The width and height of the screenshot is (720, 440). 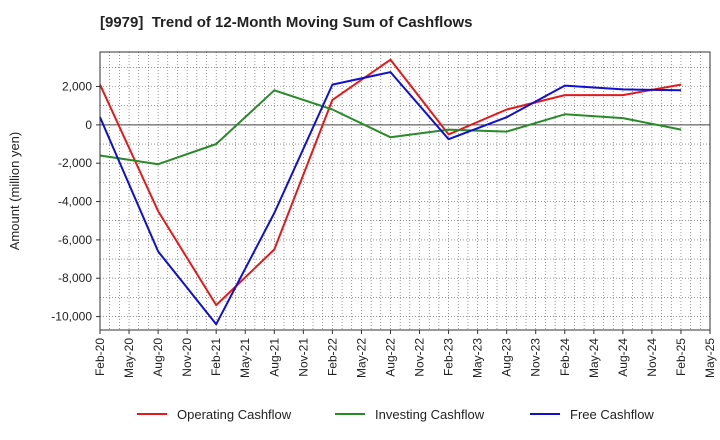 I want to click on x-tick-label: Aug-23, so click(x=507, y=357).